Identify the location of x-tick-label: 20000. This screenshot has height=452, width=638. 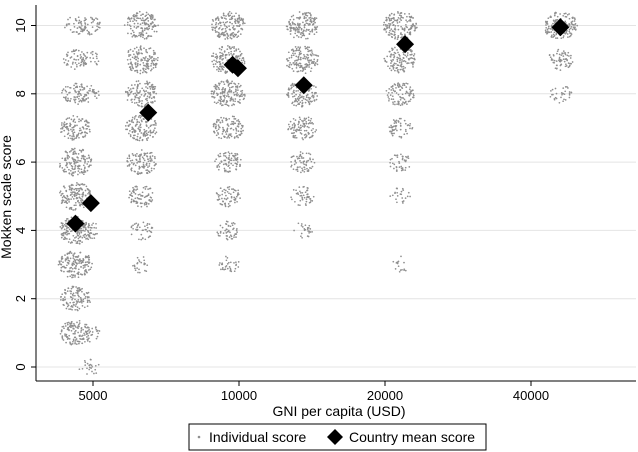
(385, 395).